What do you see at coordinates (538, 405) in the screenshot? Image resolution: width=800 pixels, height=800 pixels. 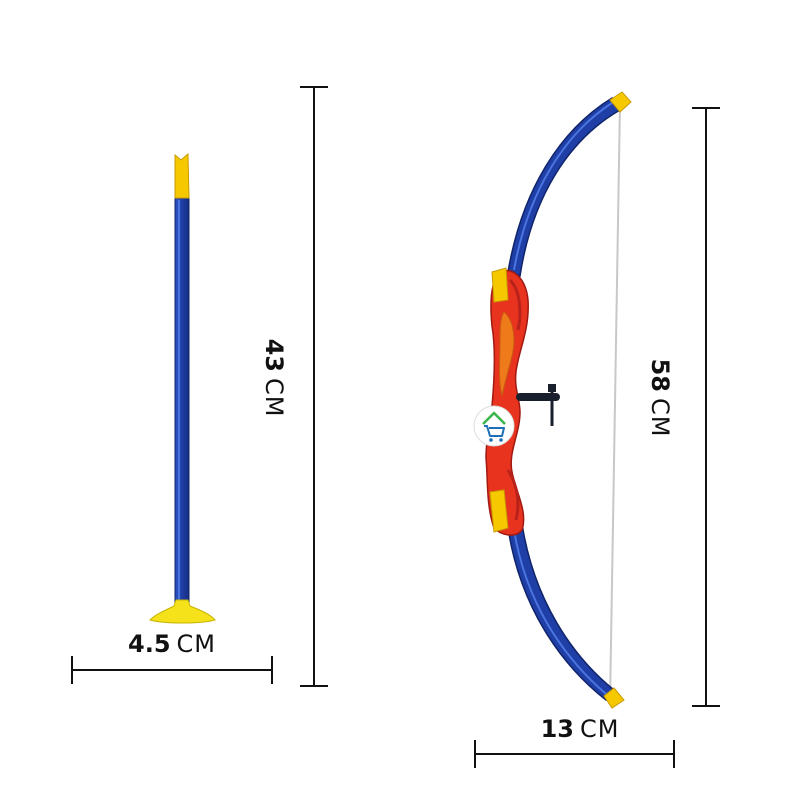 I see `arrow-rest-icon` at bounding box center [538, 405].